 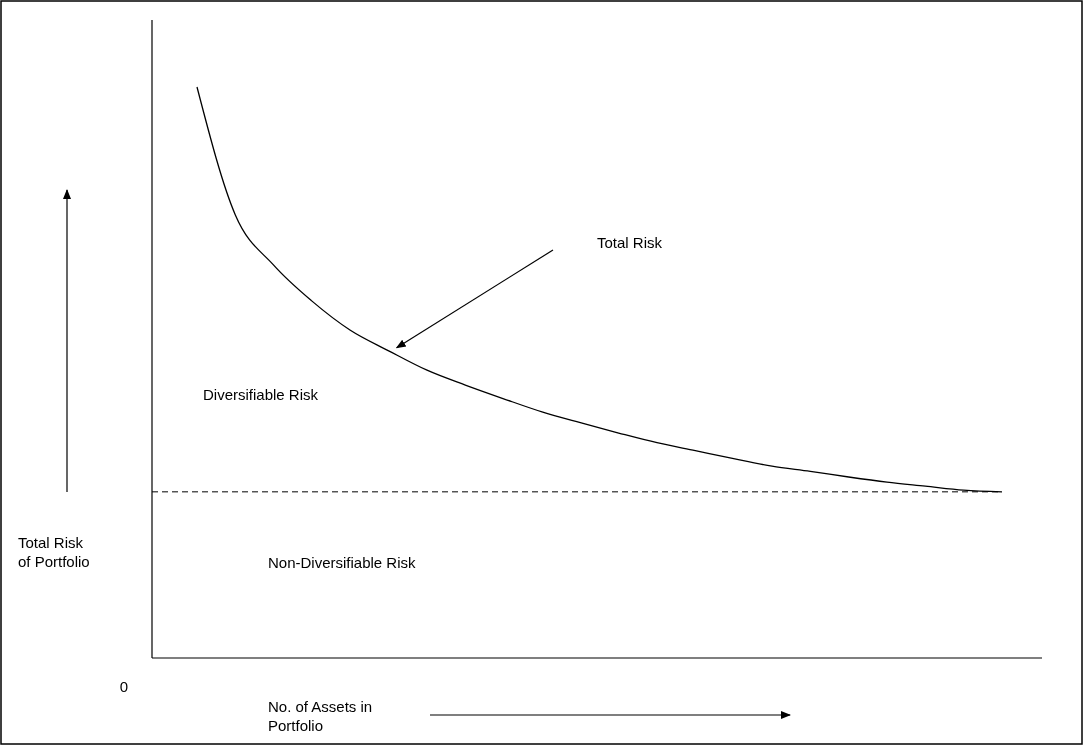 What do you see at coordinates (630, 242) in the screenshot?
I see `annotation: Total Risk` at bounding box center [630, 242].